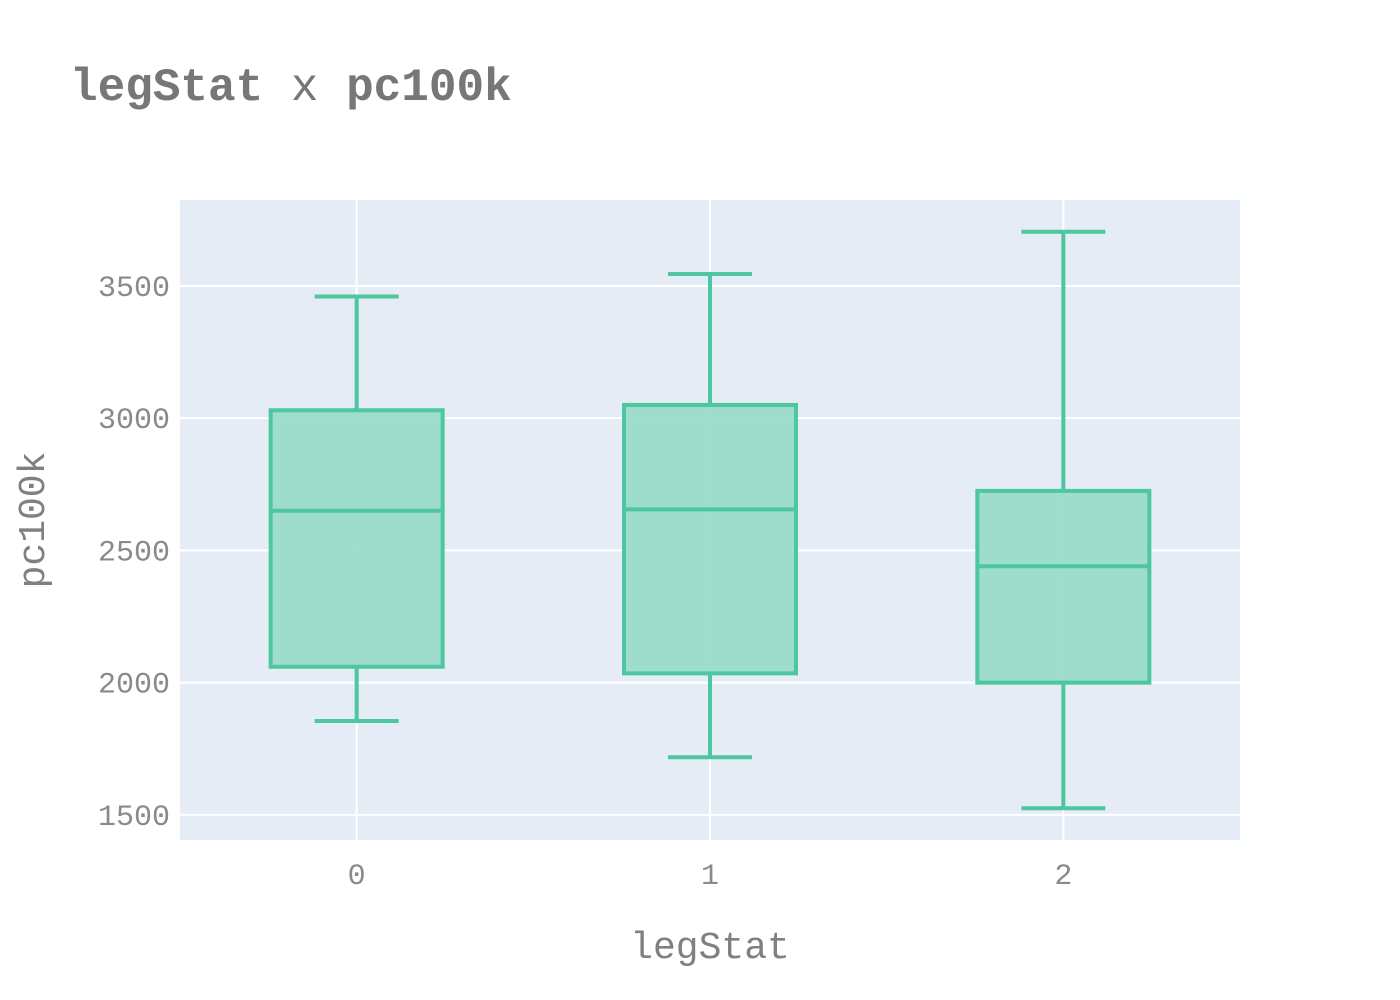  I want to click on chart-title: legStat x pc100k, so click(291, 88).